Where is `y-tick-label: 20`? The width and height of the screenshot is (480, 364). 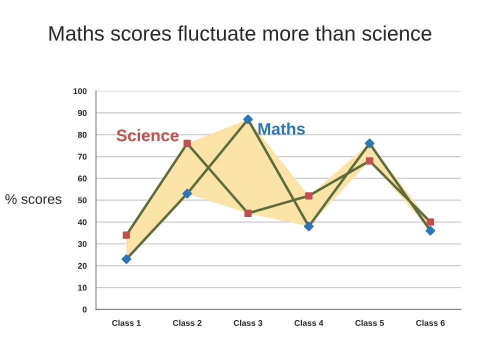 y-tick-label: 20 is located at coordinates (82, 265).